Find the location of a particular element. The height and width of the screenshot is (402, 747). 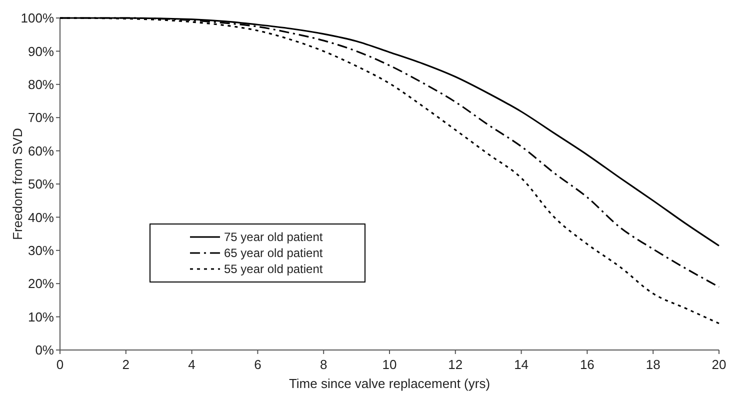

x-tick-label: 12 is located at coordinates (455, 364).